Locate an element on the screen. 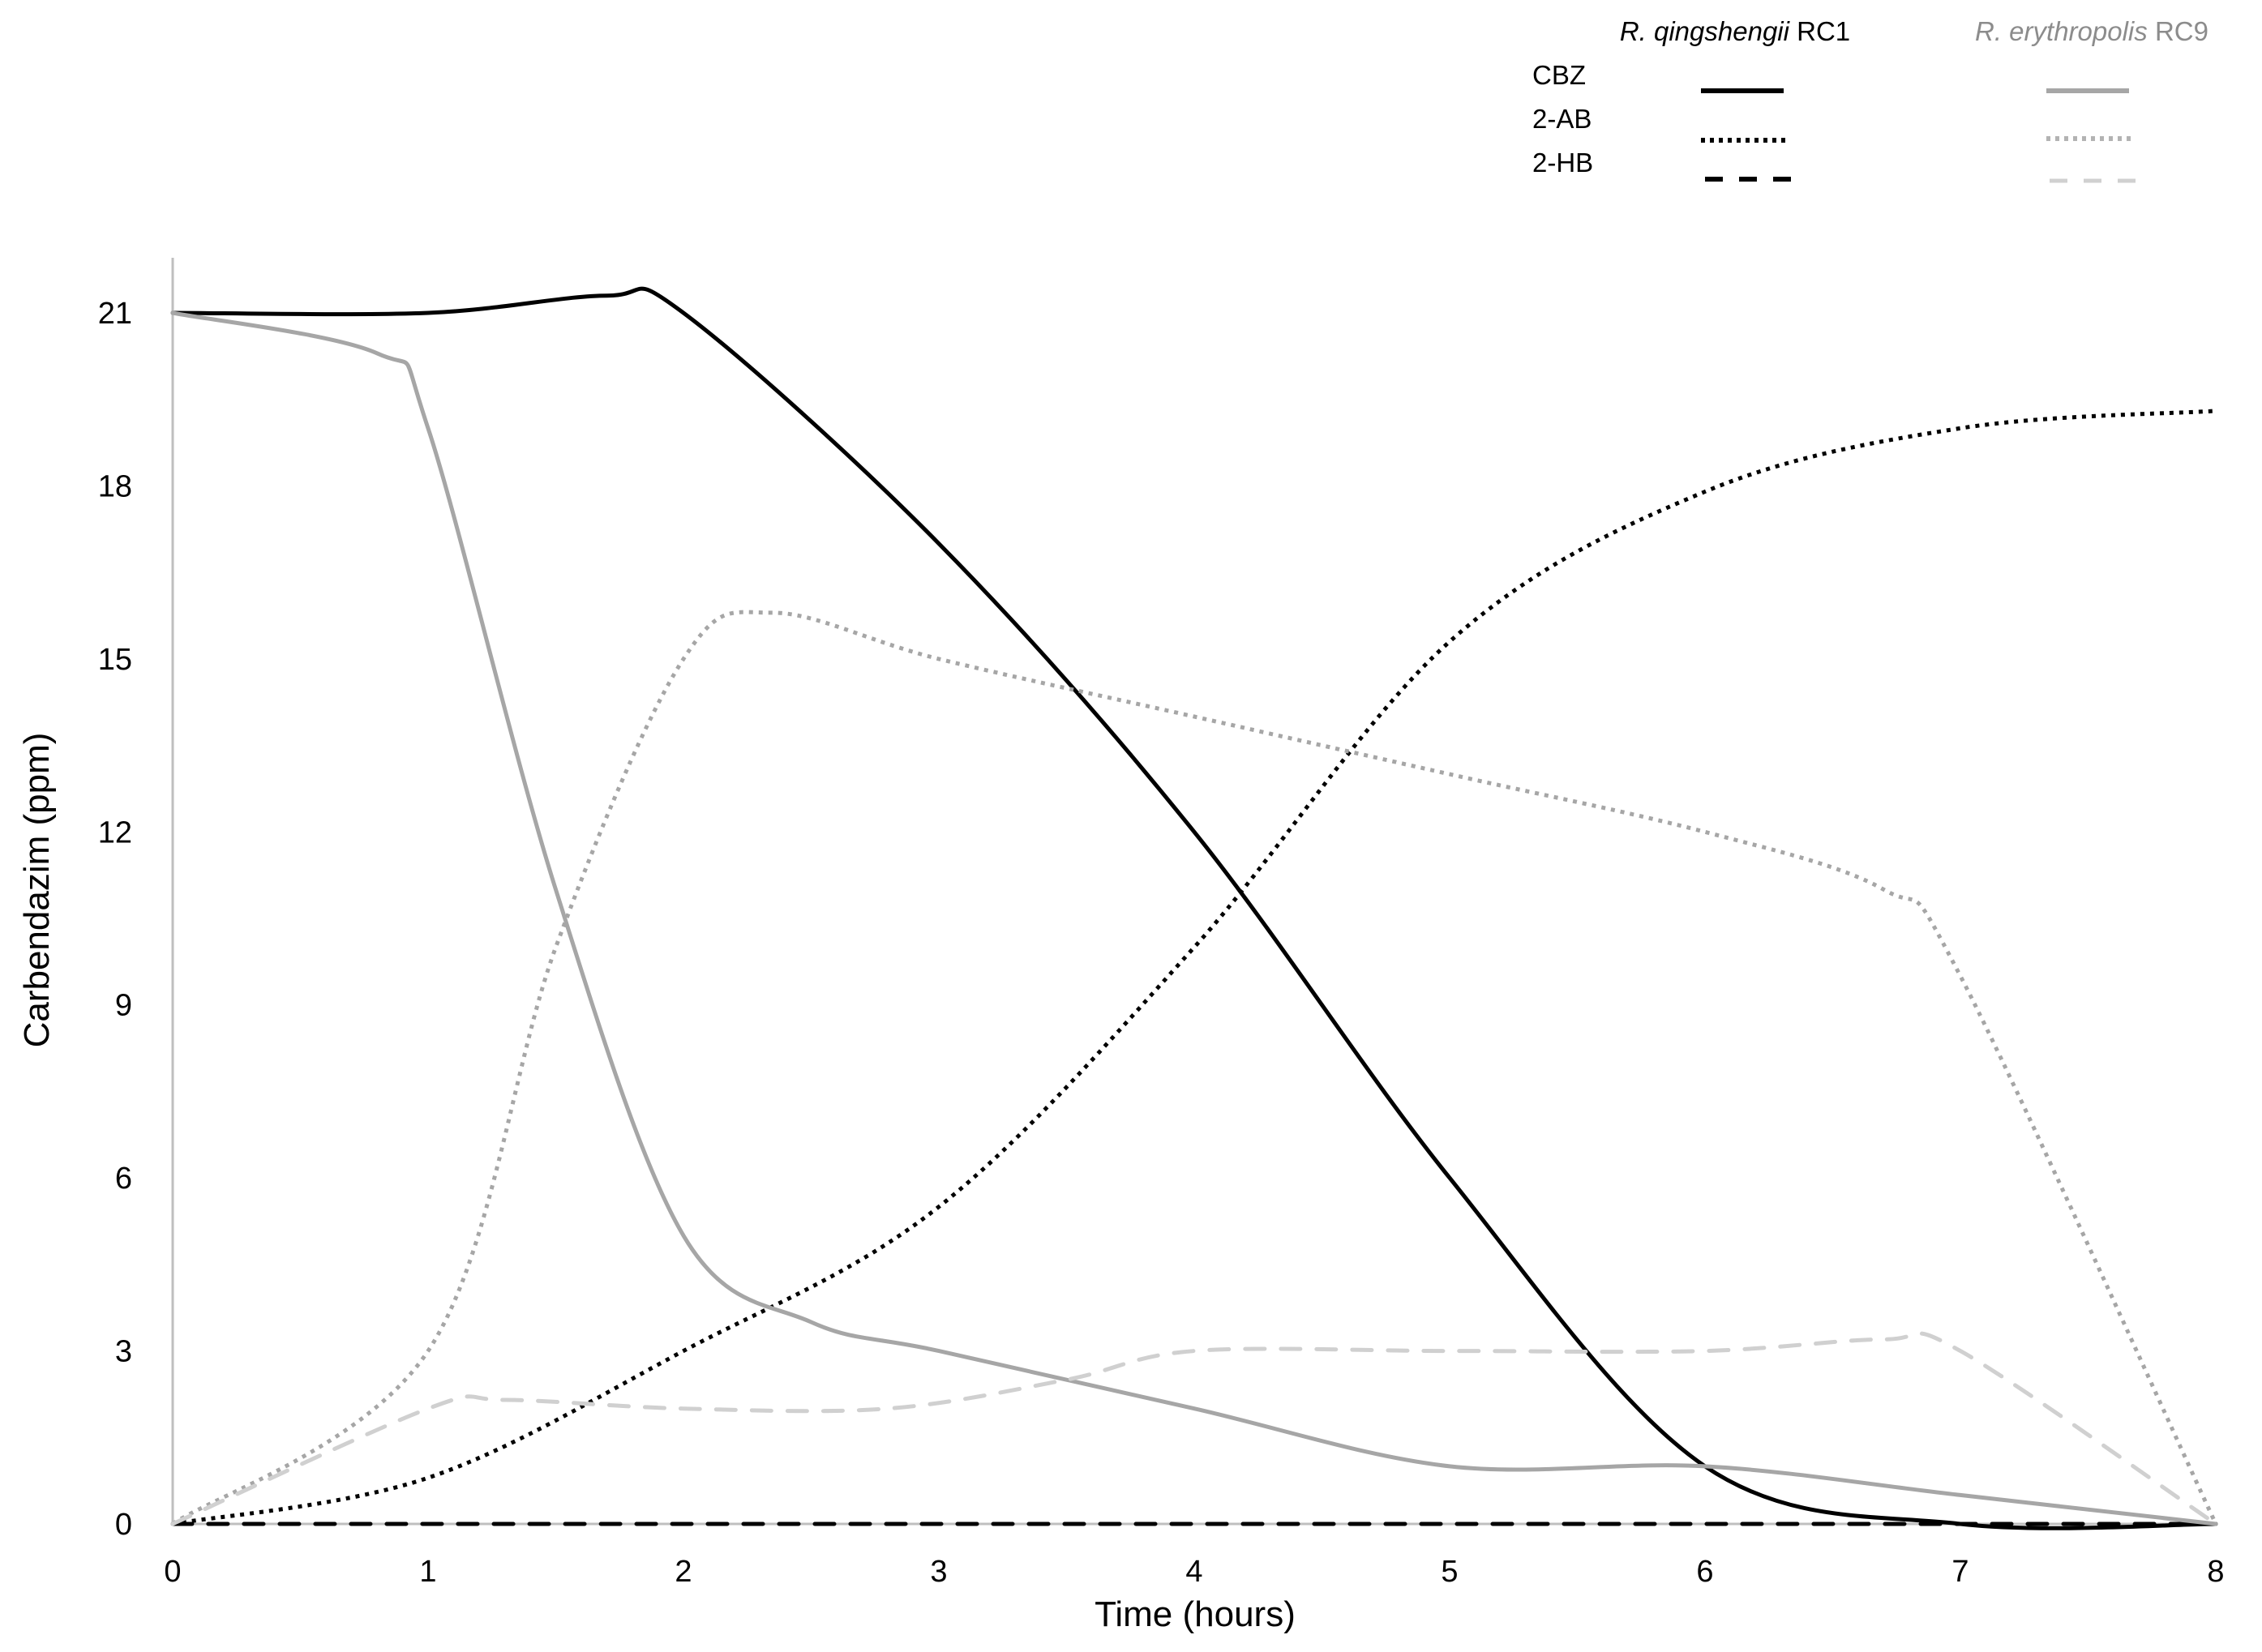 This screenshot has height=1652, width=2262. legend-label-2hb: 2-HB is located at coordinates (1562, 163).